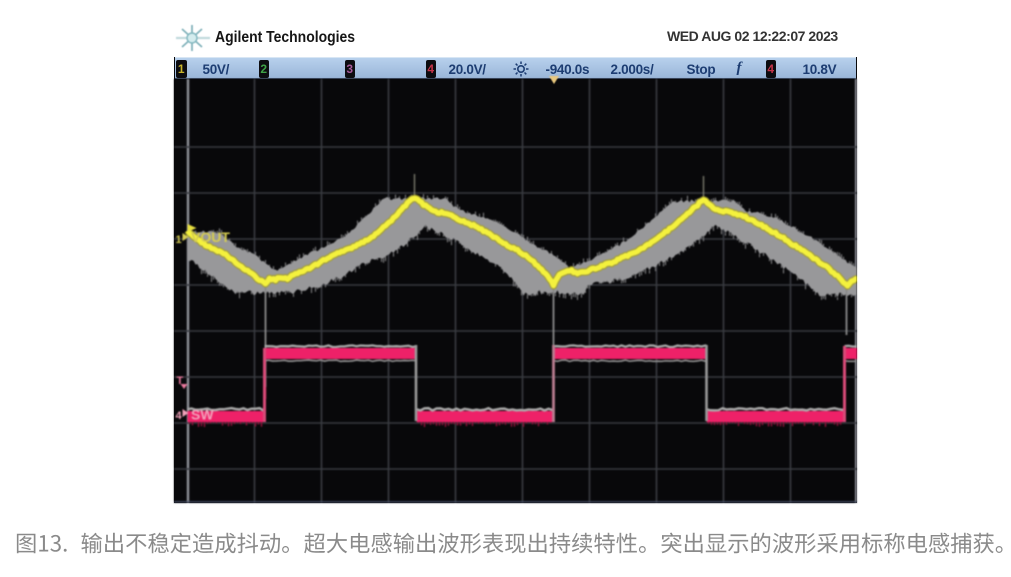  What do you see at coordinates (210, 237) in the screenshot?
I see `svg-text: VOUT` at bounding box center [210, 237].